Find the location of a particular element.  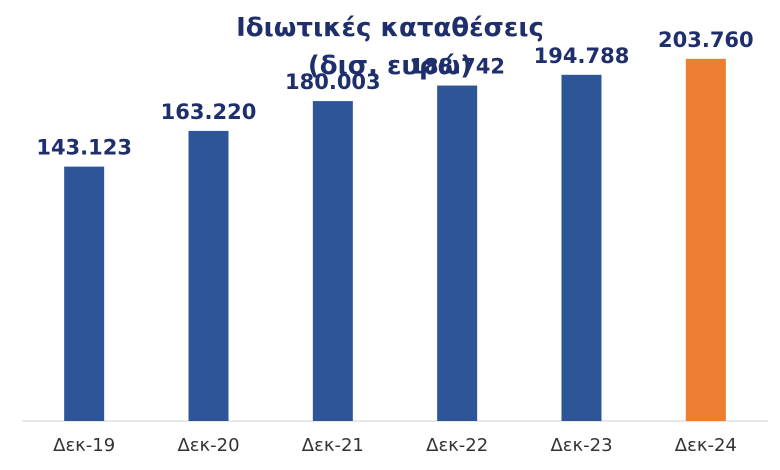

x-tick-label-2: Δεκ-21 is located at coordinates (333, 445).